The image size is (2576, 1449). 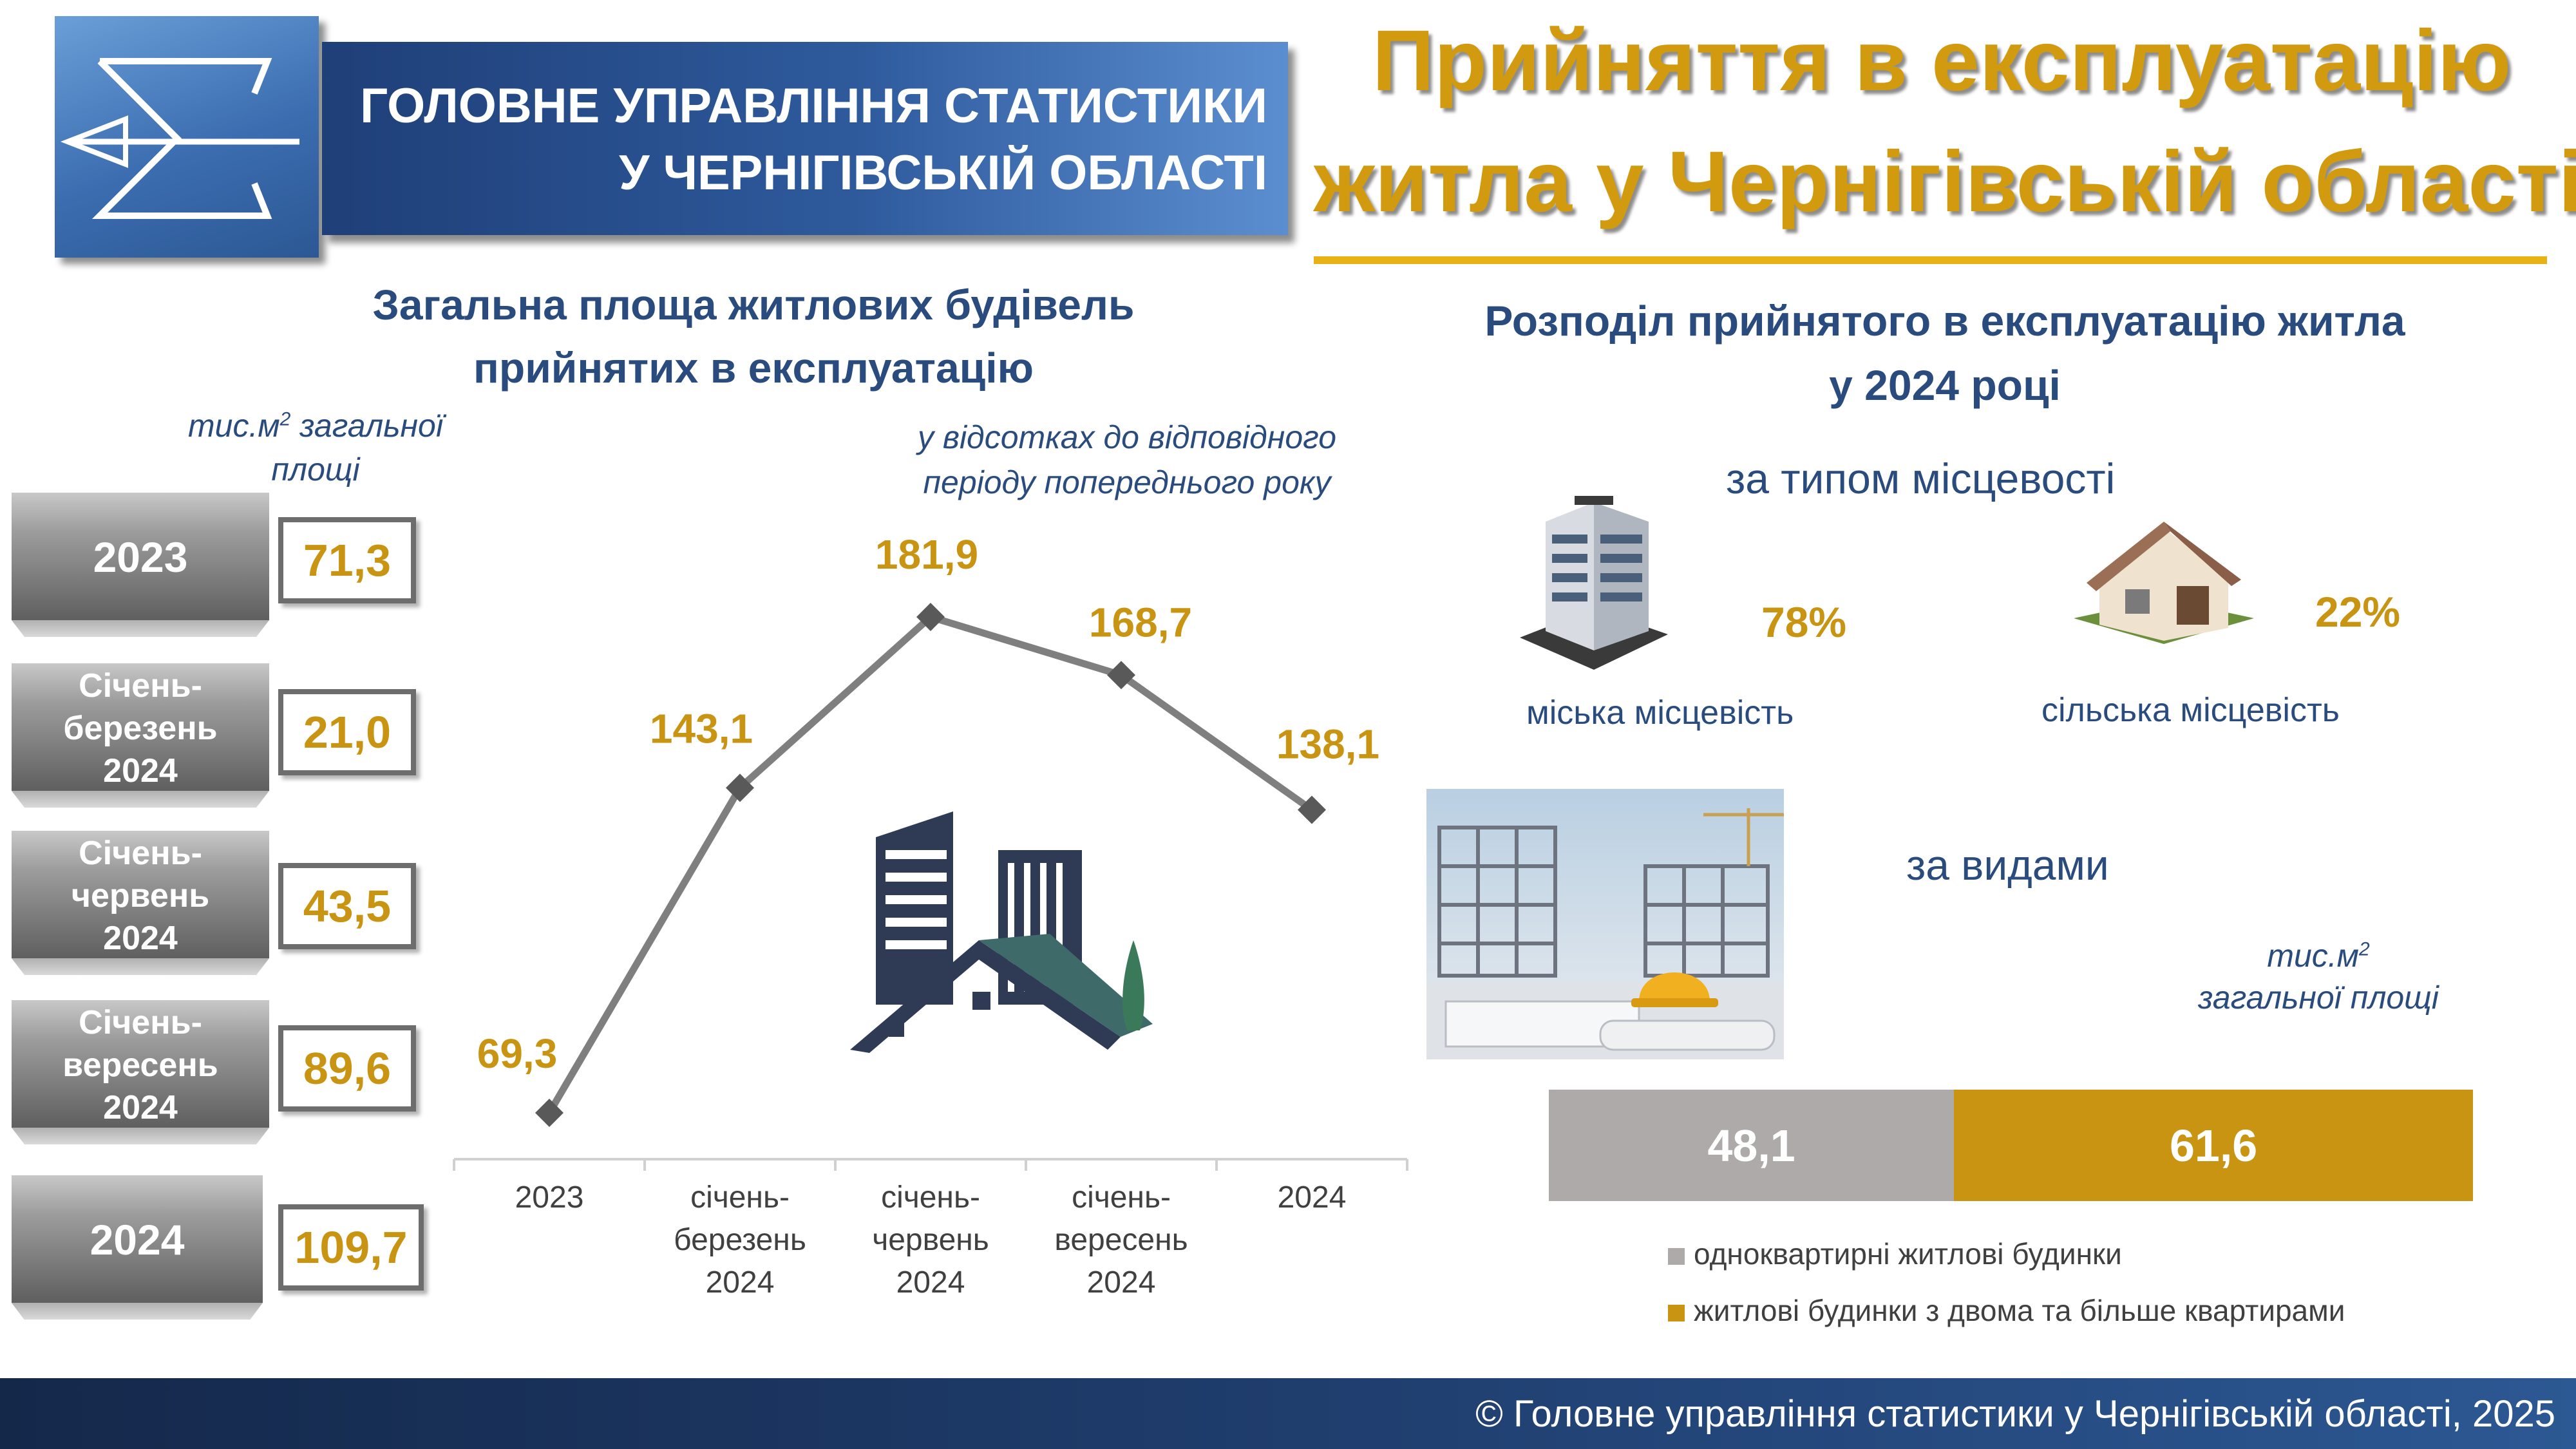 I want to click on page-title-line-1: Прийняття в експлуатацію, so click(x=1942, y=61).